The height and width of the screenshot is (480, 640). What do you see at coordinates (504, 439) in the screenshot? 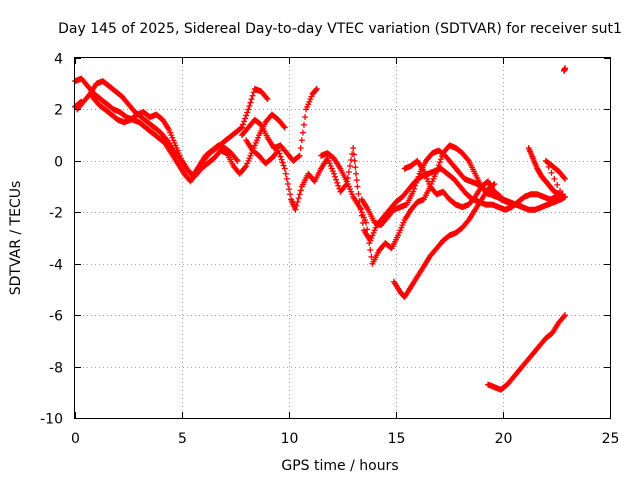
I see `x-tick-label: 20` at bounding box center [504, 439].